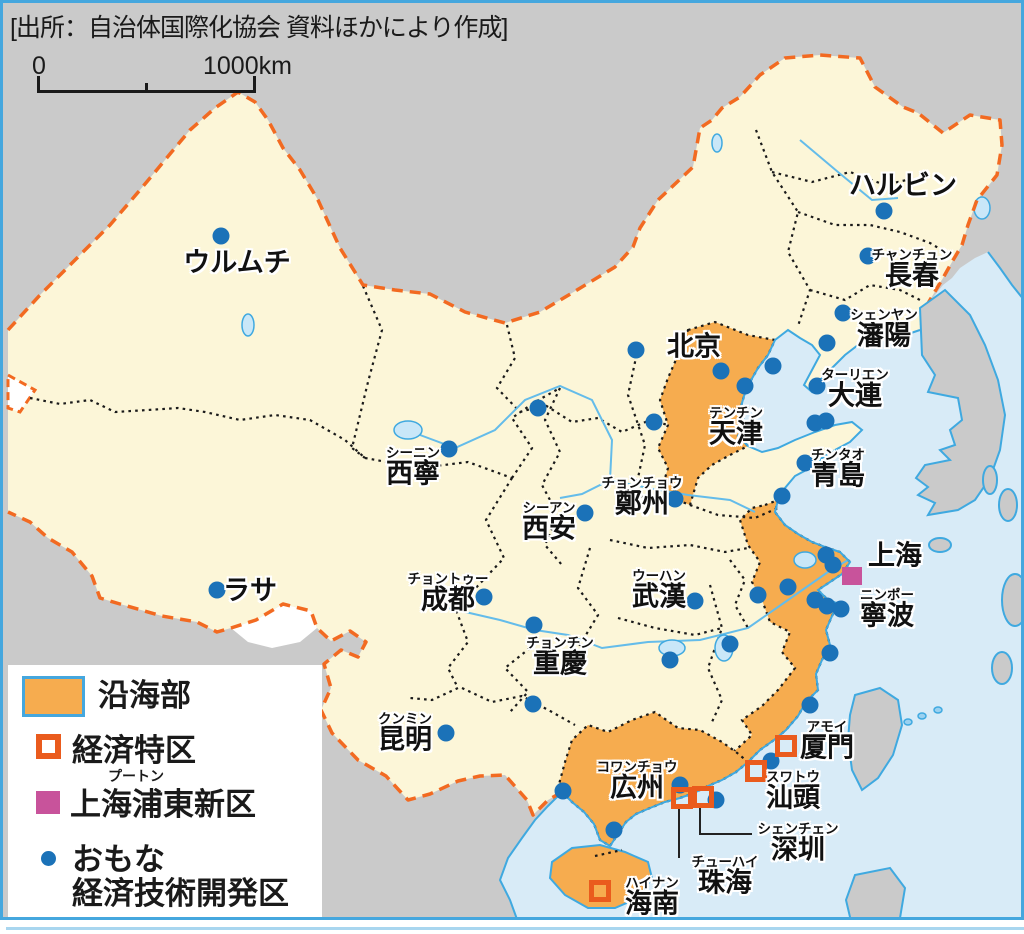  What do you see at coordinates (717, 143) in the screenshot?
I see `lake-border-mongolia` at bounding box center [717, 143].